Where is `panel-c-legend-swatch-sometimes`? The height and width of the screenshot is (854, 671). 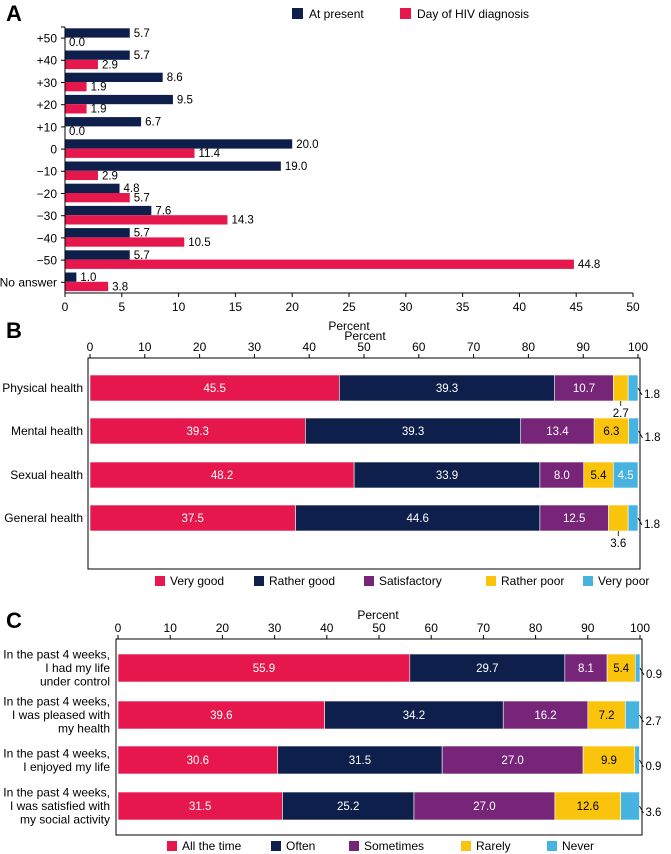 panel-c-legend-swatch-sometimes is located at coordinates (354, 846).